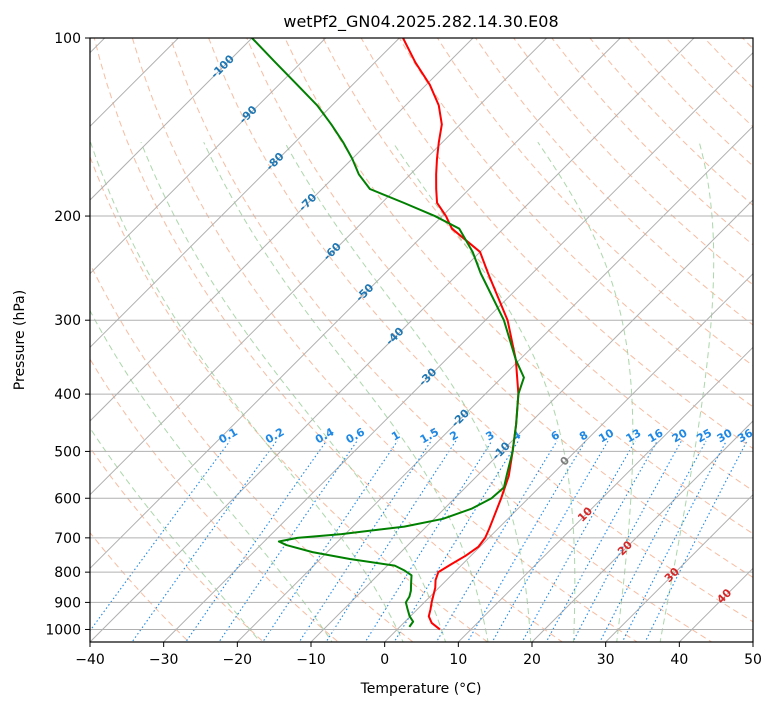 The image size is (775, 708). I want to click on x-tick-label: −10, so click(311, 660).